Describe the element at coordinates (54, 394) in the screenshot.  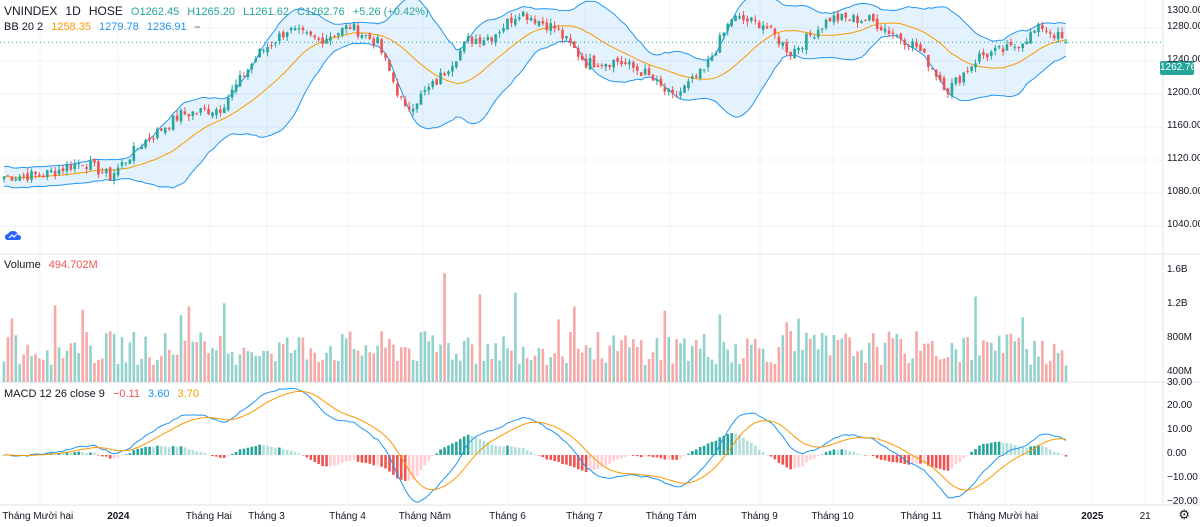
I see `macd-label: MACD 12 26 close 9` at that location.